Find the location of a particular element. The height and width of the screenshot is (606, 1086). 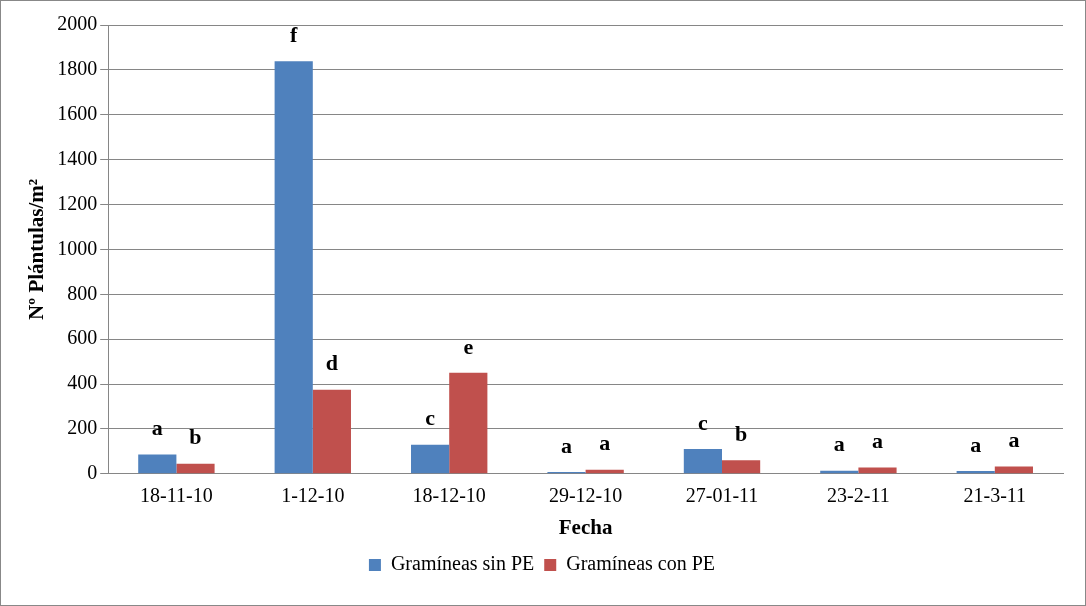

y-tick-label: 1200 is located at coordinates (77, 202).